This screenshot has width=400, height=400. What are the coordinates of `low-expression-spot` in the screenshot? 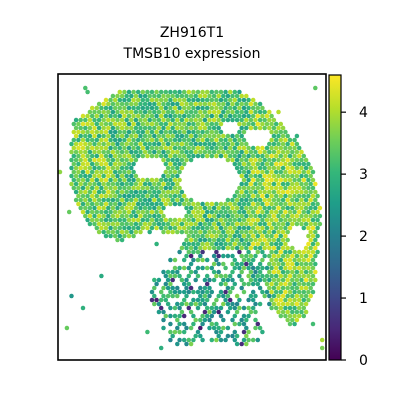 It's located at (207, 284).